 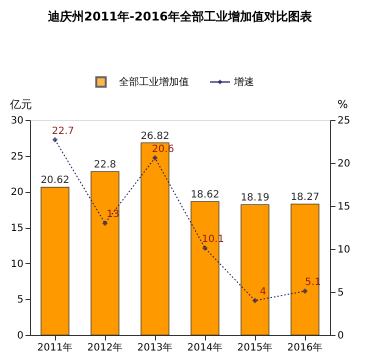 What do you see at coordinates (20, 300) in the screenshot?
I see `y-tick-label: 5` at bounding box center [20, 300].